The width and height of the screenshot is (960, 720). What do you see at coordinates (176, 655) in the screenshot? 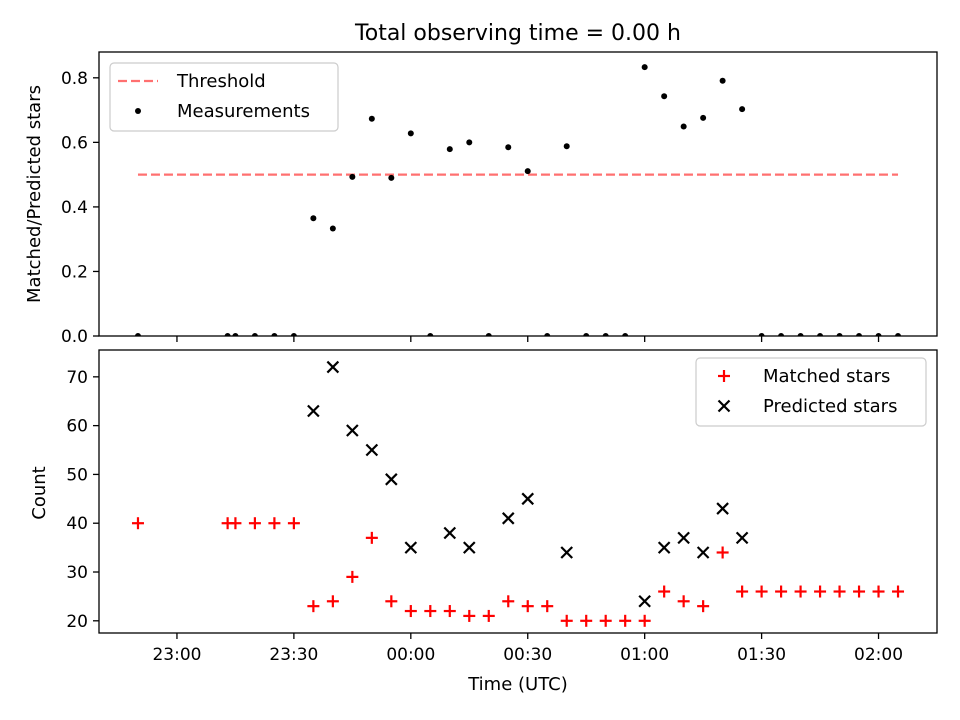
I see `bottom-x-tick-label: 23:00` at bounding box center [176, 655].